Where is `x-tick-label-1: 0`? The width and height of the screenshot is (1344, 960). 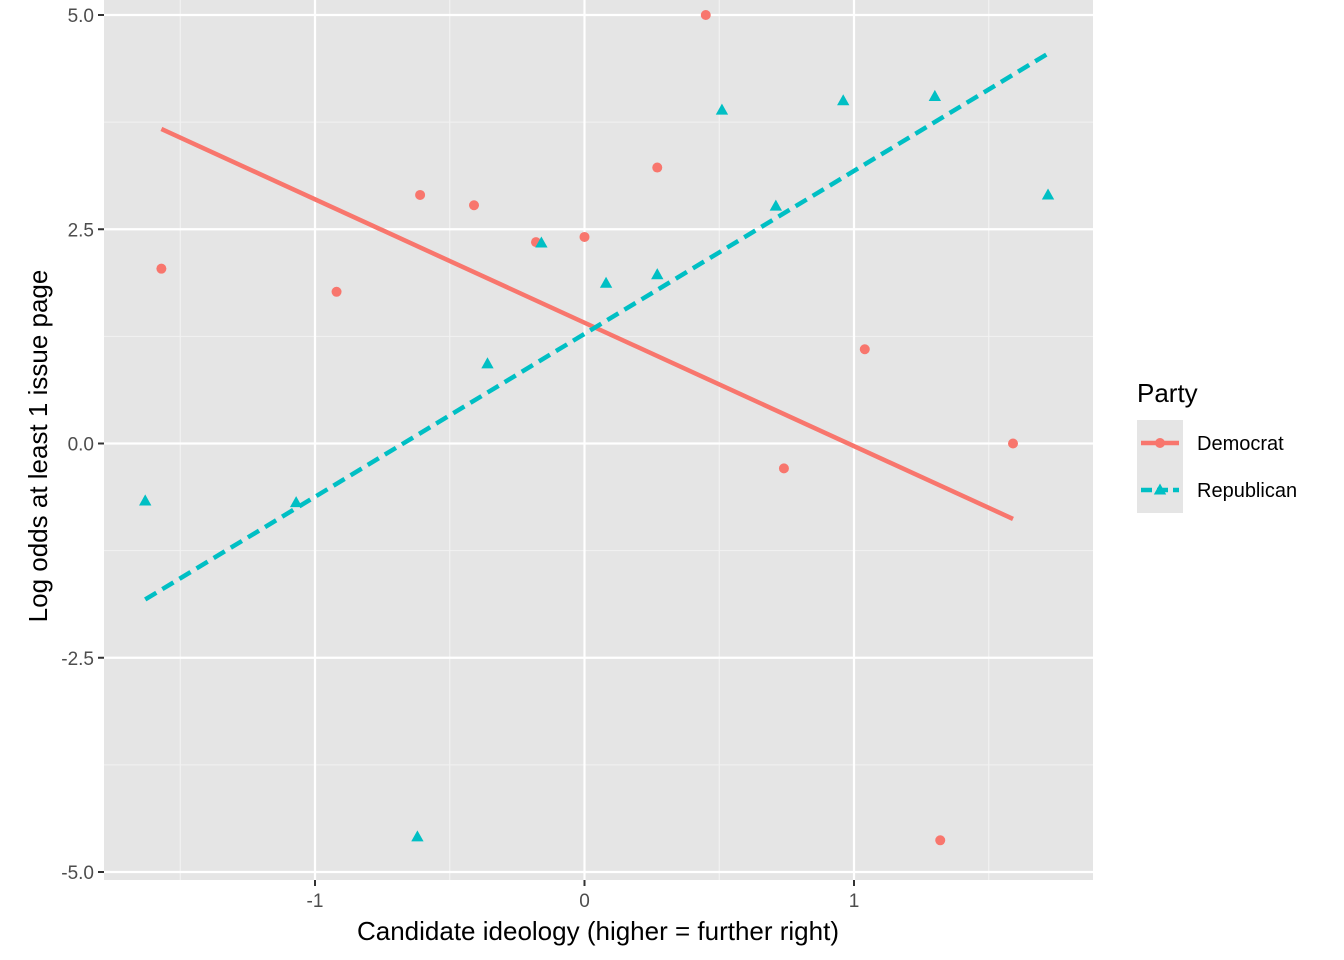 x-tick-label-1: 0 is located at coordinates (584, 901).